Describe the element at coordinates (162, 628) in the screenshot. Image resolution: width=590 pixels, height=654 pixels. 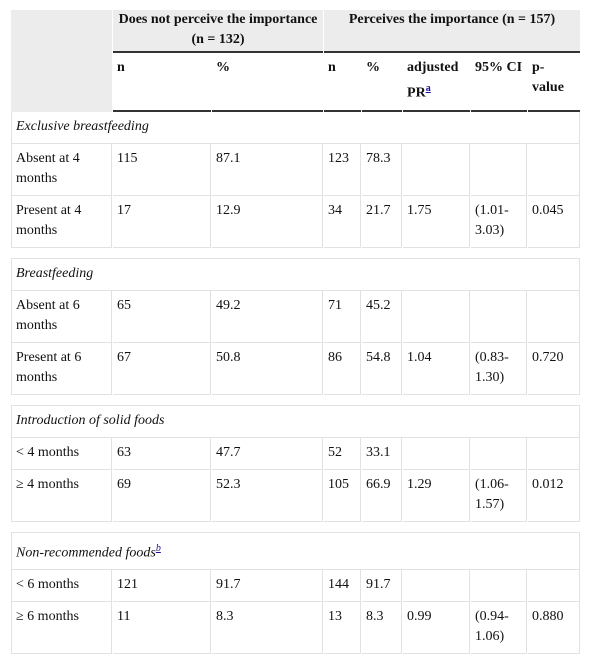
I see `data-cell: 11` at that location.